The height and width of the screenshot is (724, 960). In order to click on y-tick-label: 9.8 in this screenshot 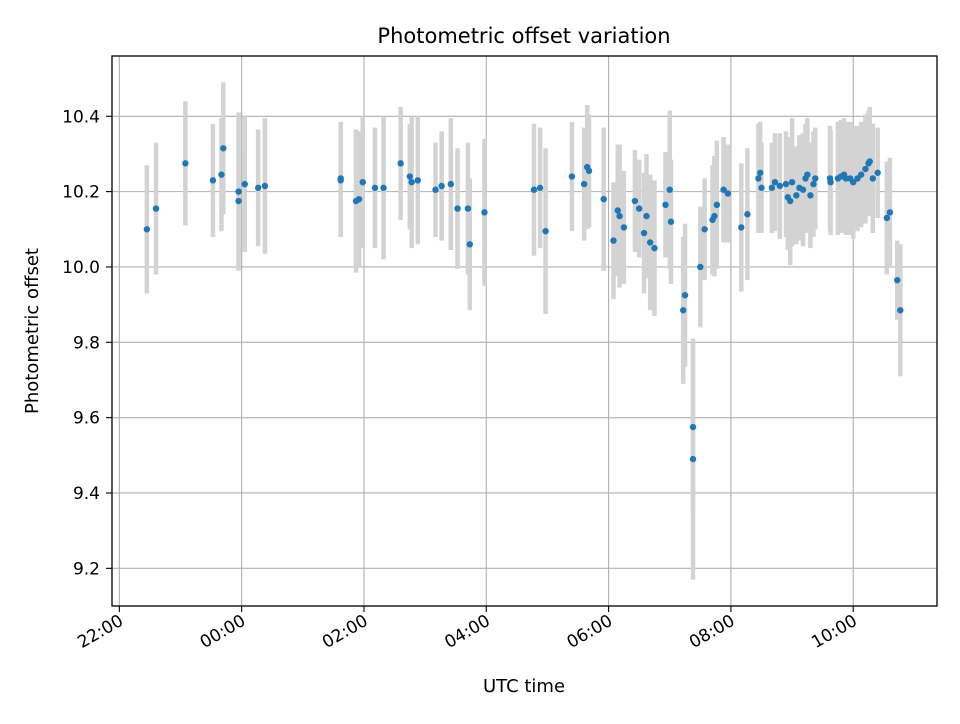, I will do `click(86, 343)`.